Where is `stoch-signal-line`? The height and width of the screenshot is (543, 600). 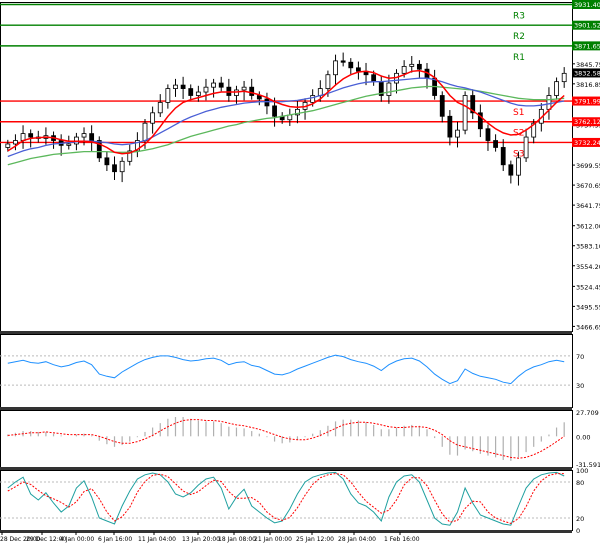
stoch-signal-line is located at coordinates (286, 498).